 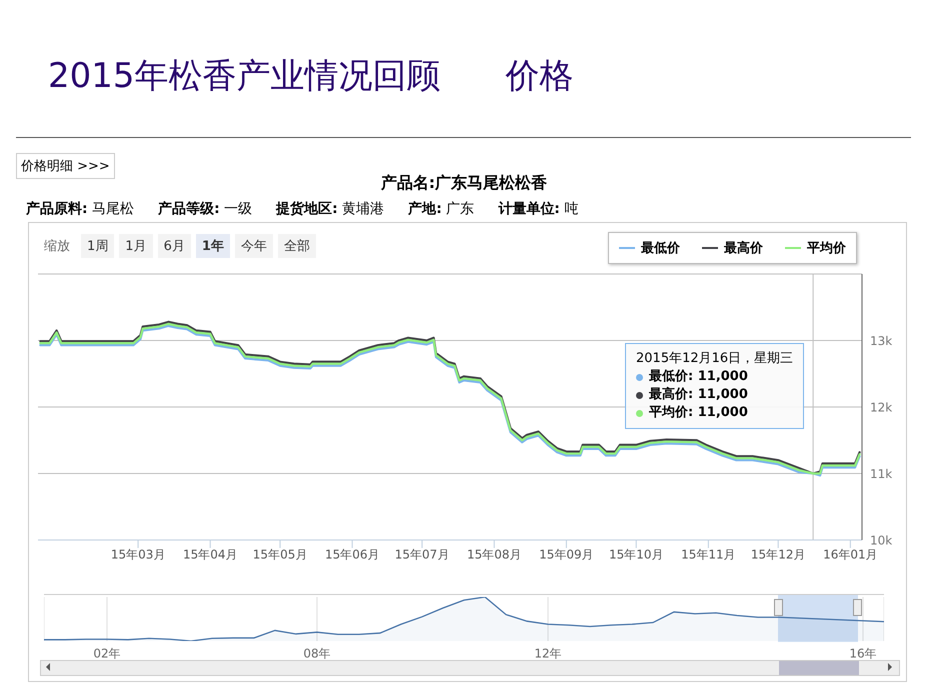 I want to click on x-tick-label: 15年06月, so click(x=352, y=555).